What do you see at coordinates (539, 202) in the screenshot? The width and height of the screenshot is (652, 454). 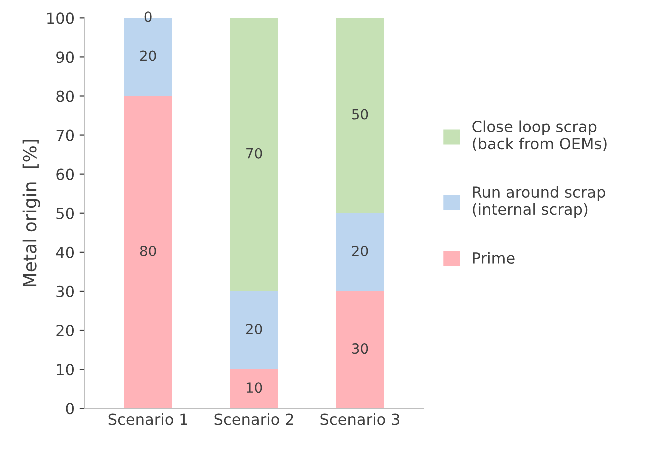 I see `legend-label: Run around scrap (internal scrap)` at bounding box center [539, 202].